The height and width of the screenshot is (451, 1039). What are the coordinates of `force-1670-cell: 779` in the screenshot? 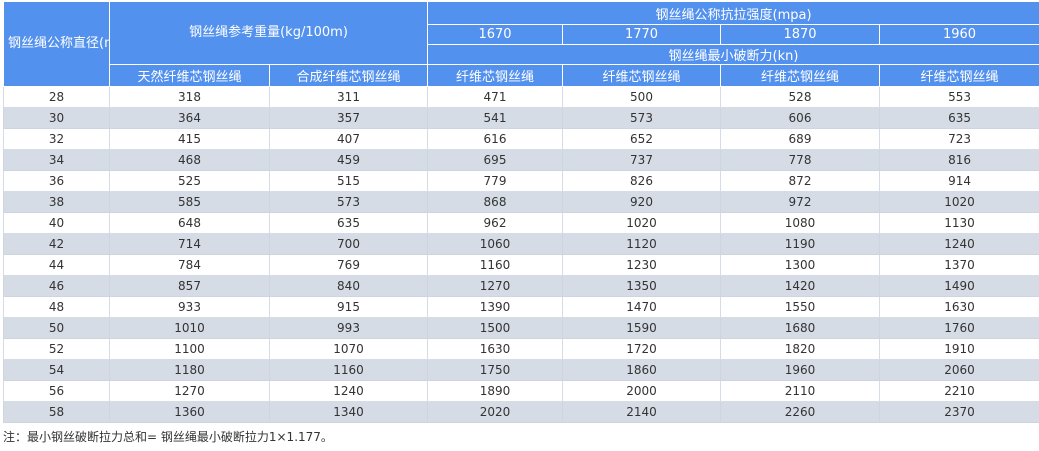 It's located at (495, 181).